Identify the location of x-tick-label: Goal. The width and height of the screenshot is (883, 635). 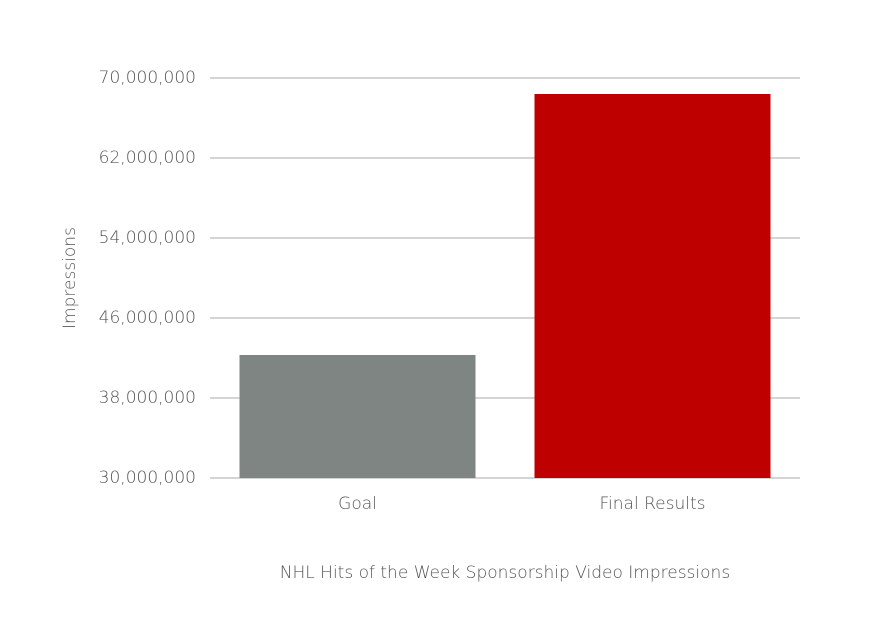
(357, 504).